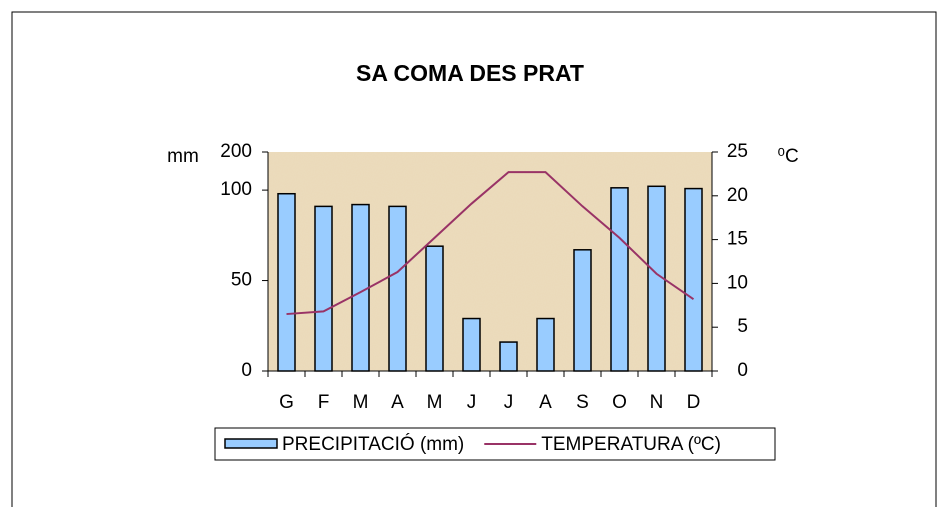 This screenshot has height=507, width=938. What do you see at coordinates (737, 282) in the screenshot?
I see `y2-tick-label: 10` at bounding box center [737, 282].